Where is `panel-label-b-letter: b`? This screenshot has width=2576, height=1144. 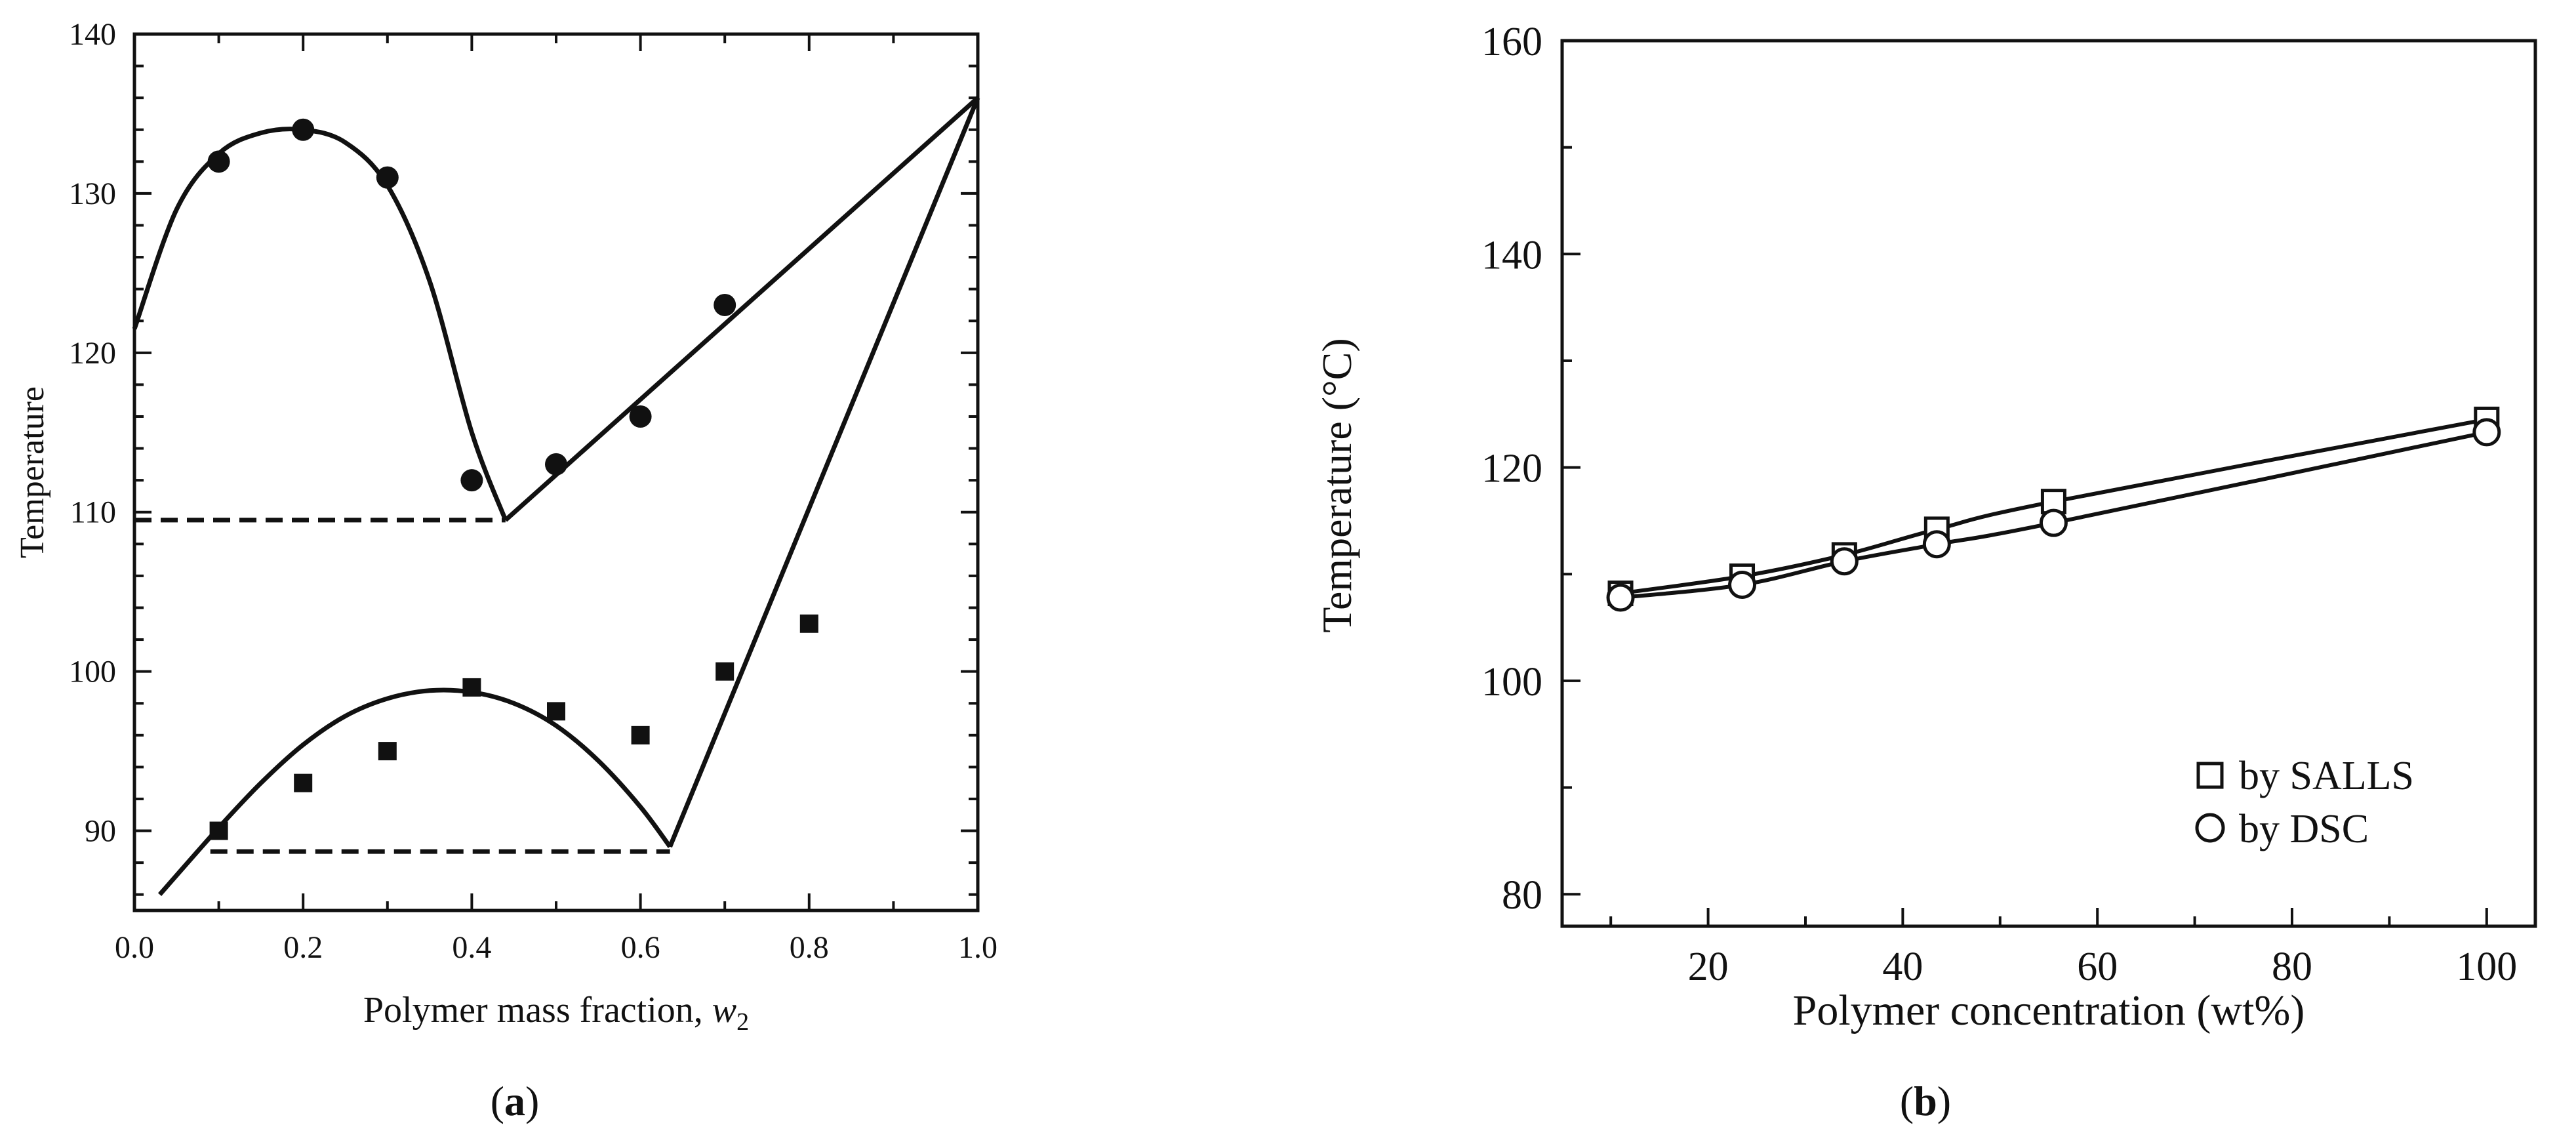
panel-label-b-letter: b is located at coordinates (1925, 1101).